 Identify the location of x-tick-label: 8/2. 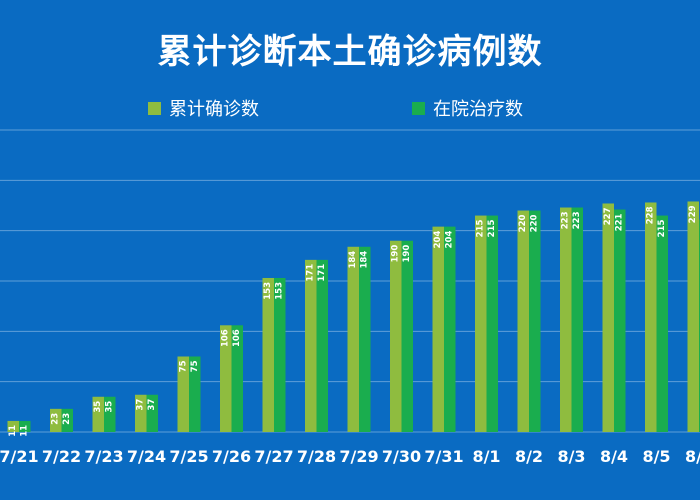
(529, 456).